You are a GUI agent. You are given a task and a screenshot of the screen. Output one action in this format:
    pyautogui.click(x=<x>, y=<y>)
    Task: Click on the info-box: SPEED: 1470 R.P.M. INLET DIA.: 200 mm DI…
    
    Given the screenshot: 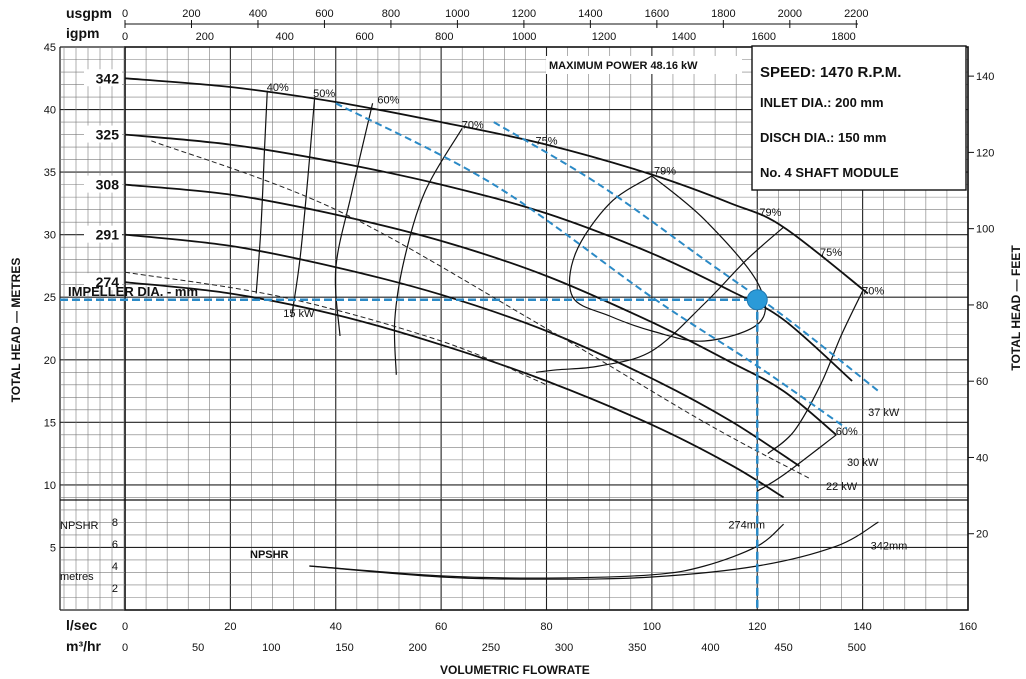 What is the action you would take?
    pyautogui.click(x=859, y=118)
    